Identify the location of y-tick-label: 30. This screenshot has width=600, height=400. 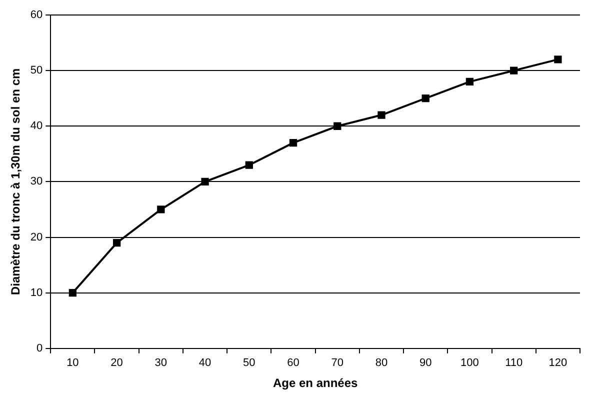
(36, 182).